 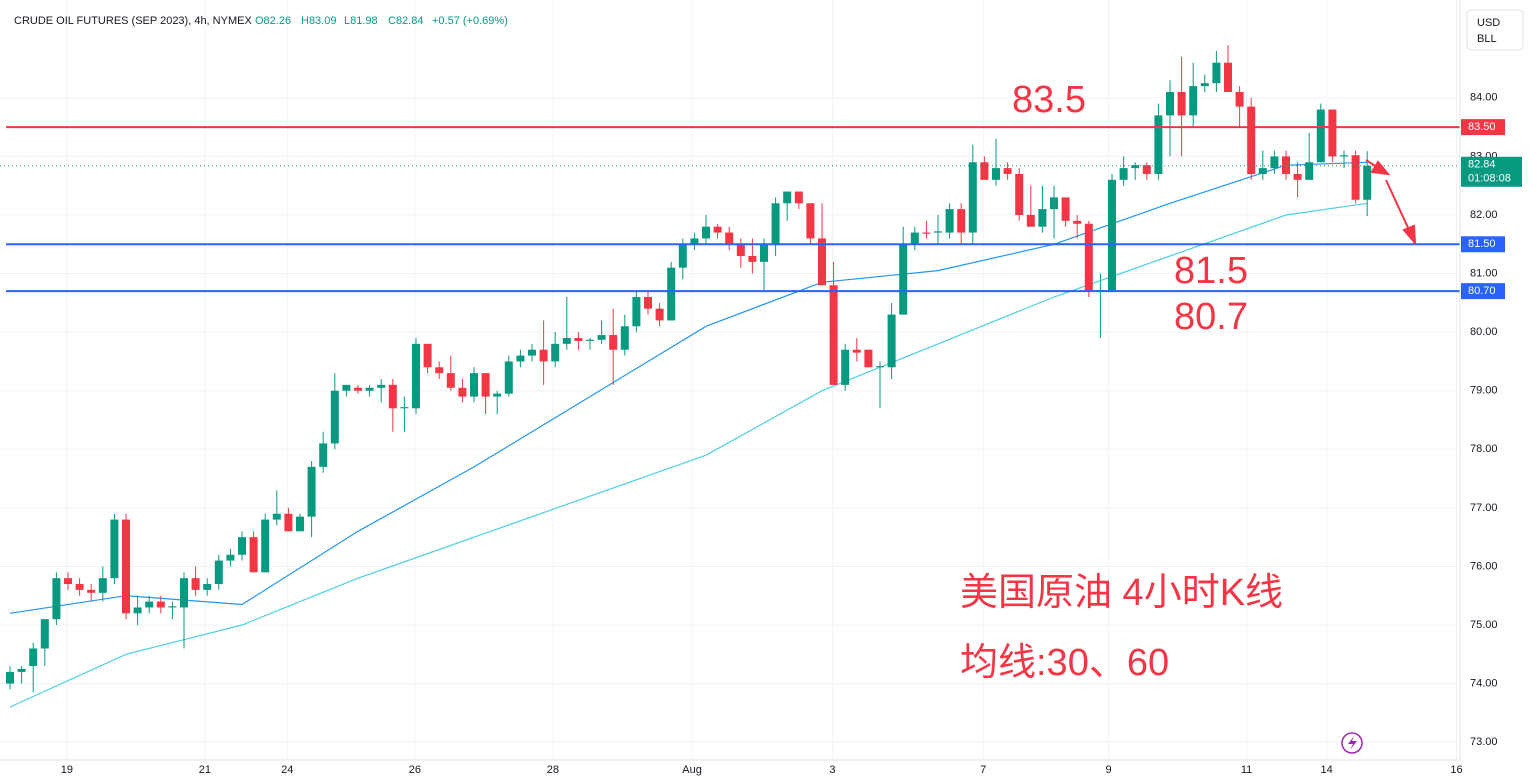 What do you see at coordinates (1211, 317) in the screenshot?
I see `annotation: 80.7` at bounding box center [1211, 317].